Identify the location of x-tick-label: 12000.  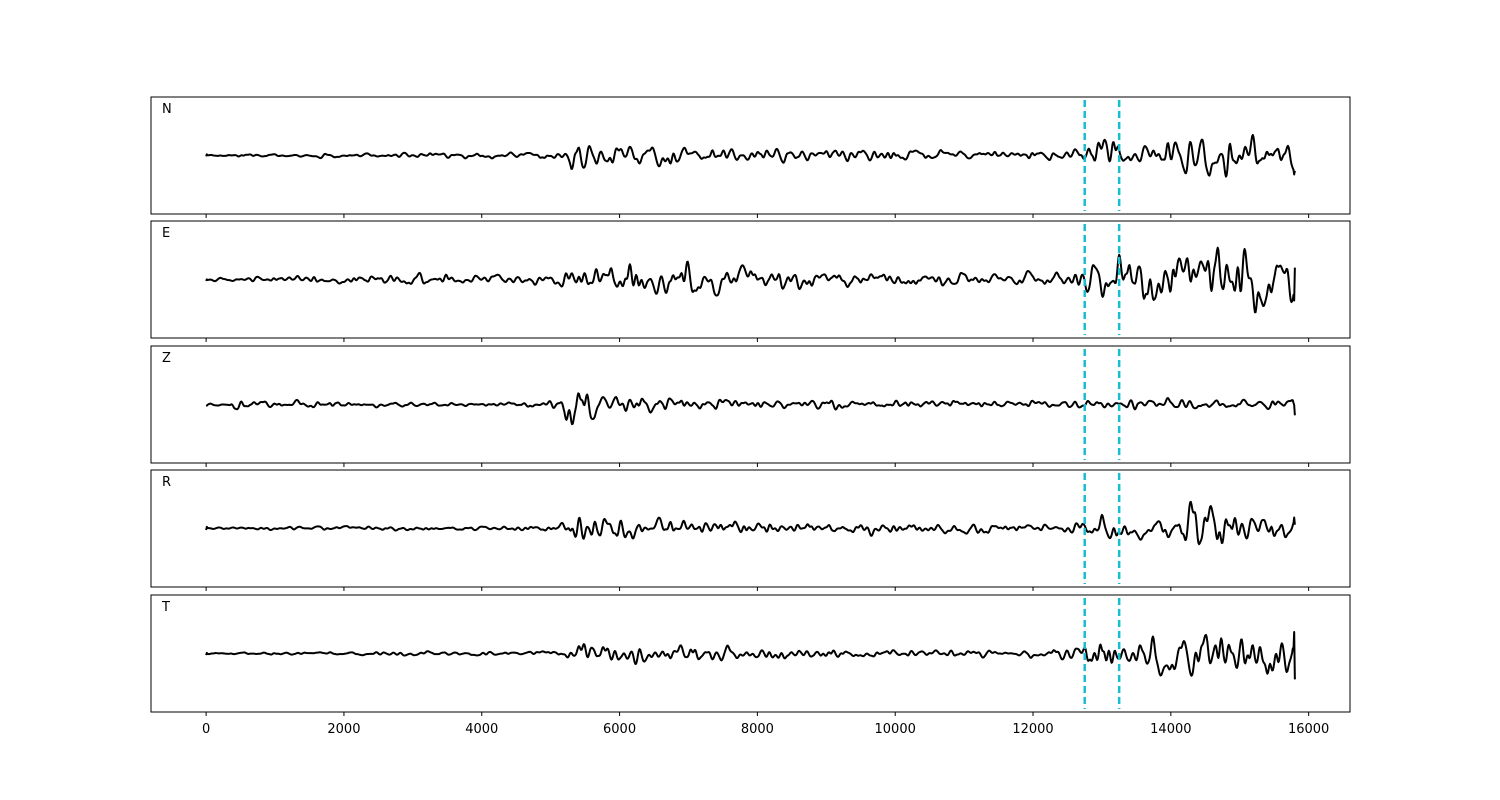
(1032, 729).